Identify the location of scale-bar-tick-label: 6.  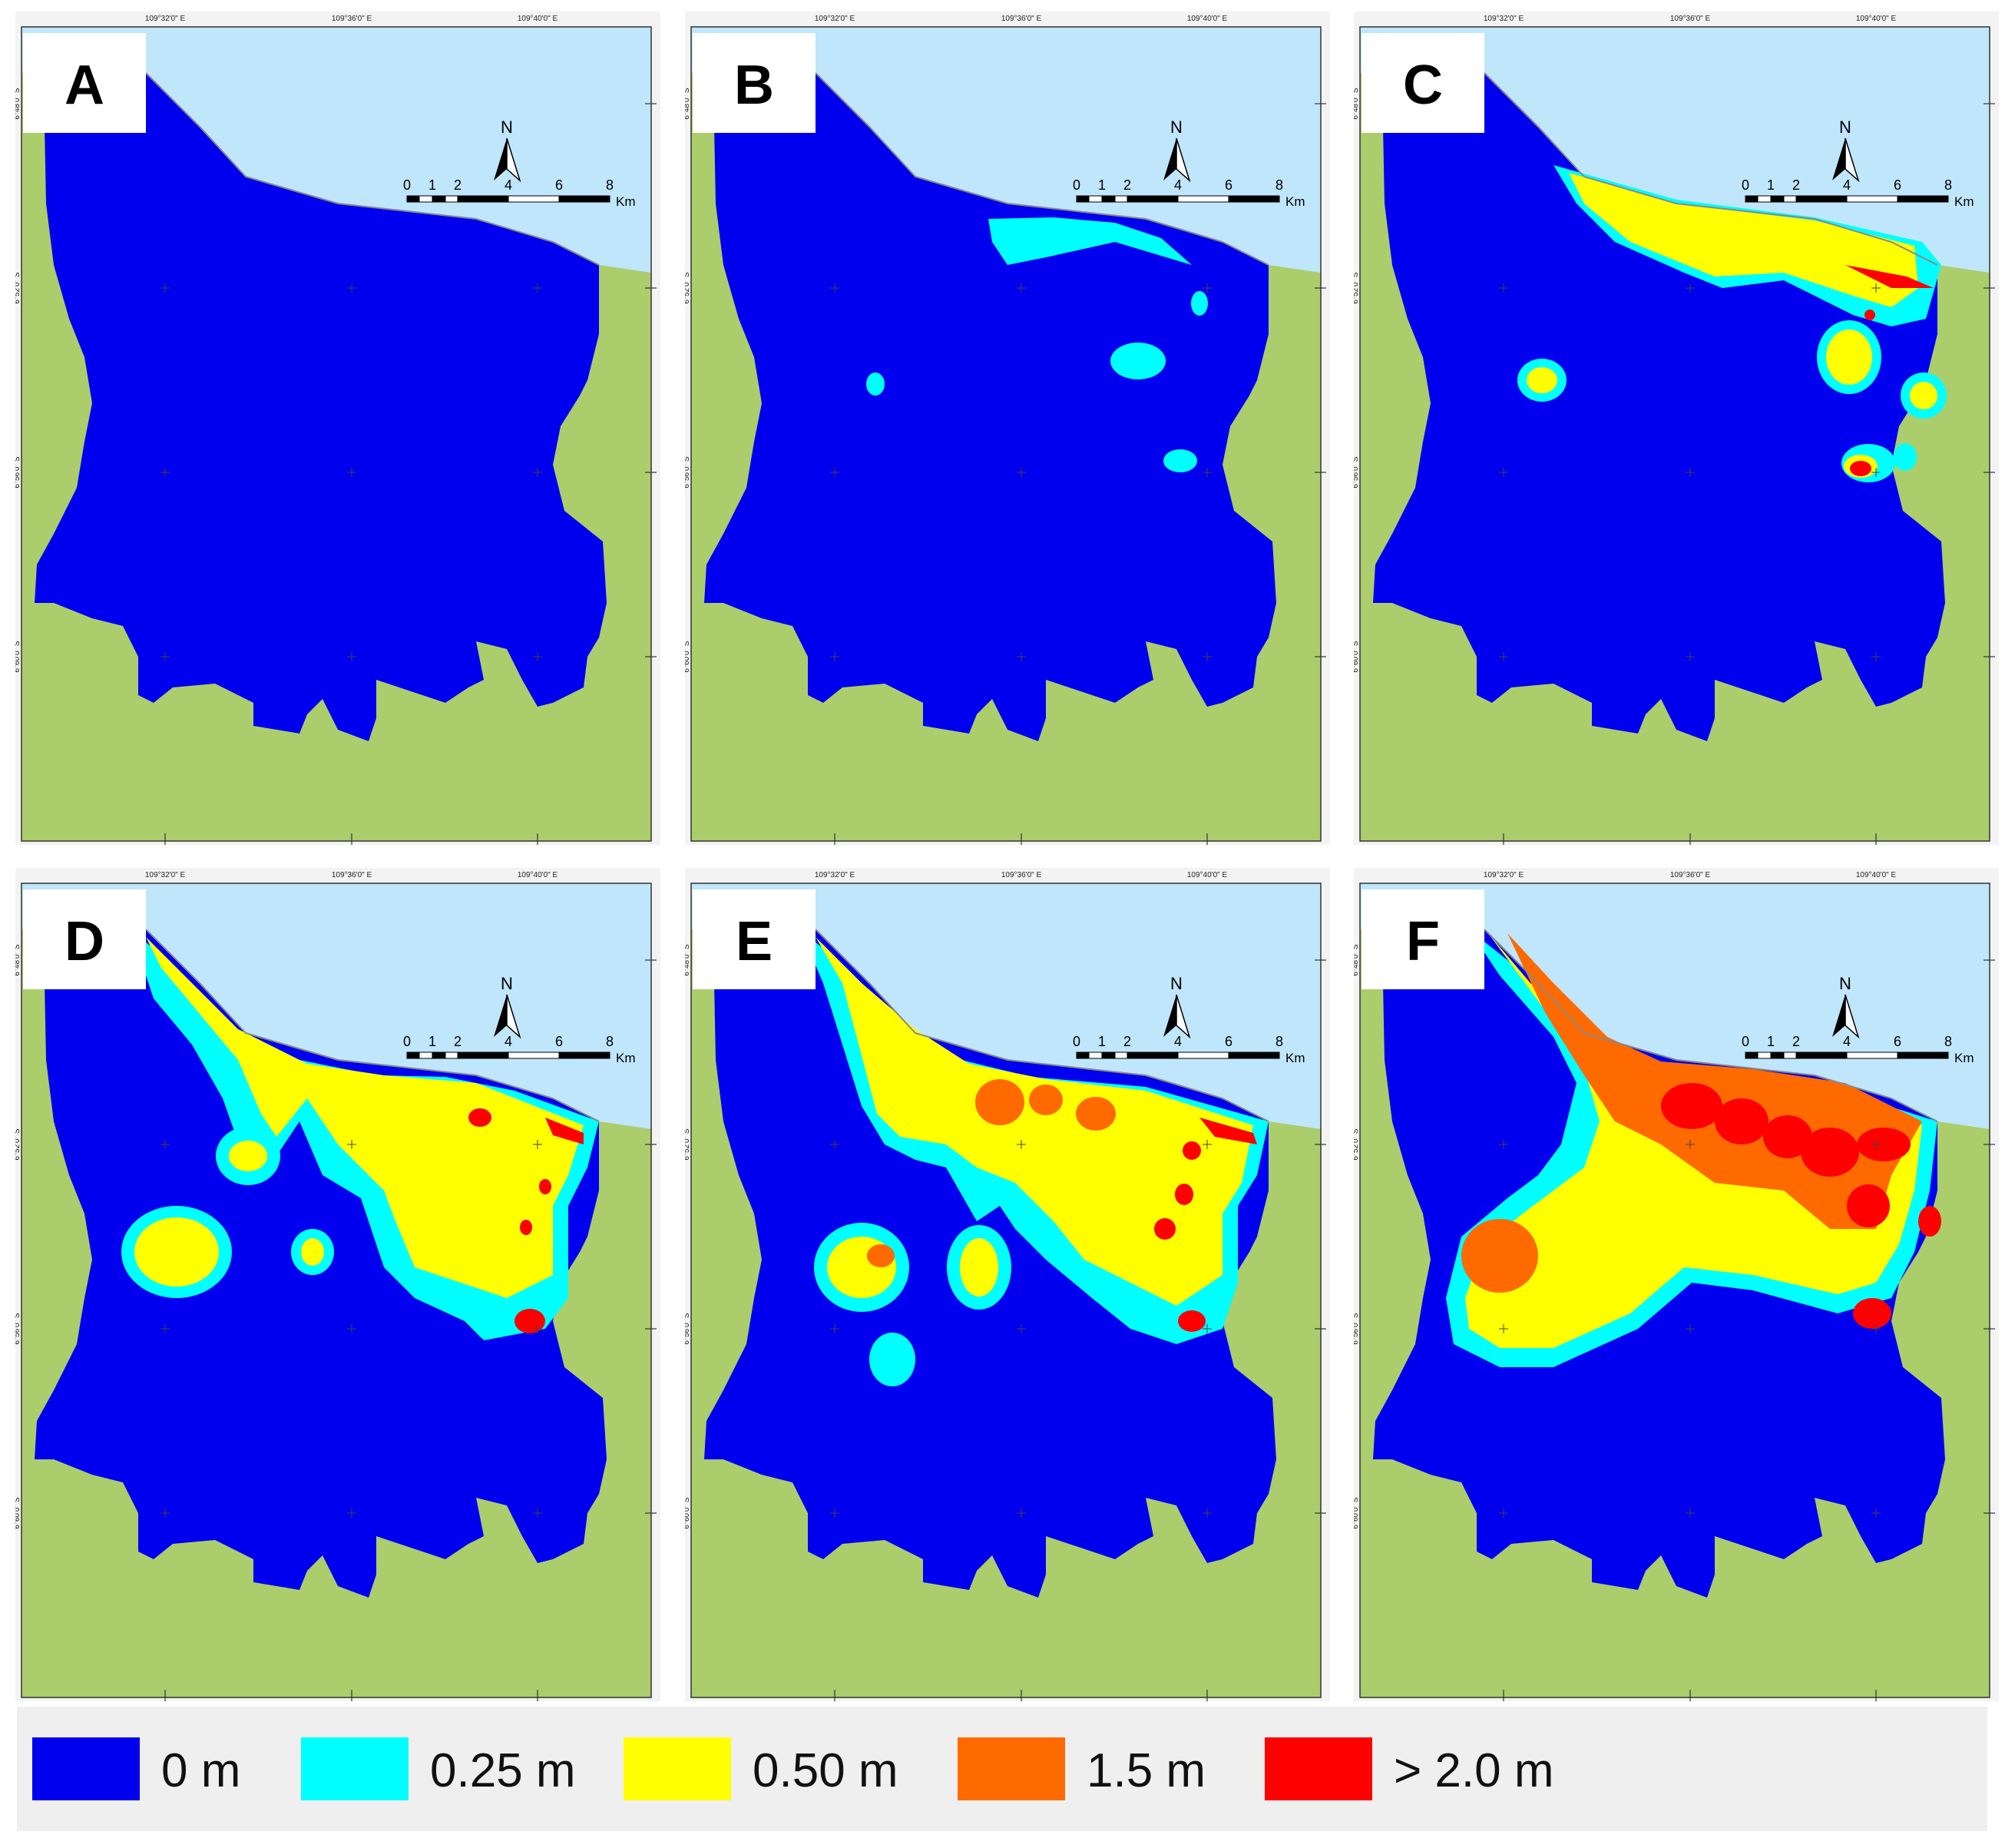
(559, 1041).